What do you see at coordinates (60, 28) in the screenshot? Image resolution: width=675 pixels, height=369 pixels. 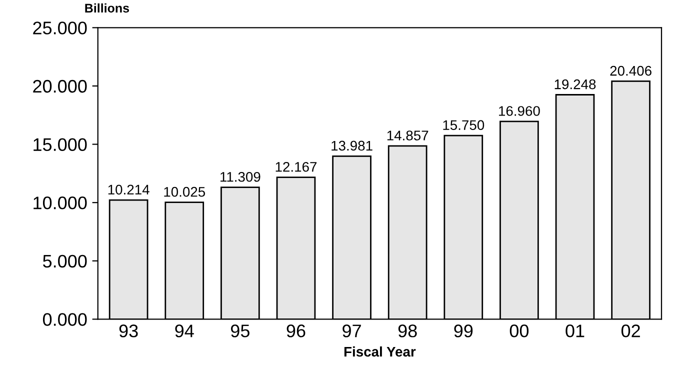 I see `y-tick-label: 25.000` at bounding box center [60, 28].